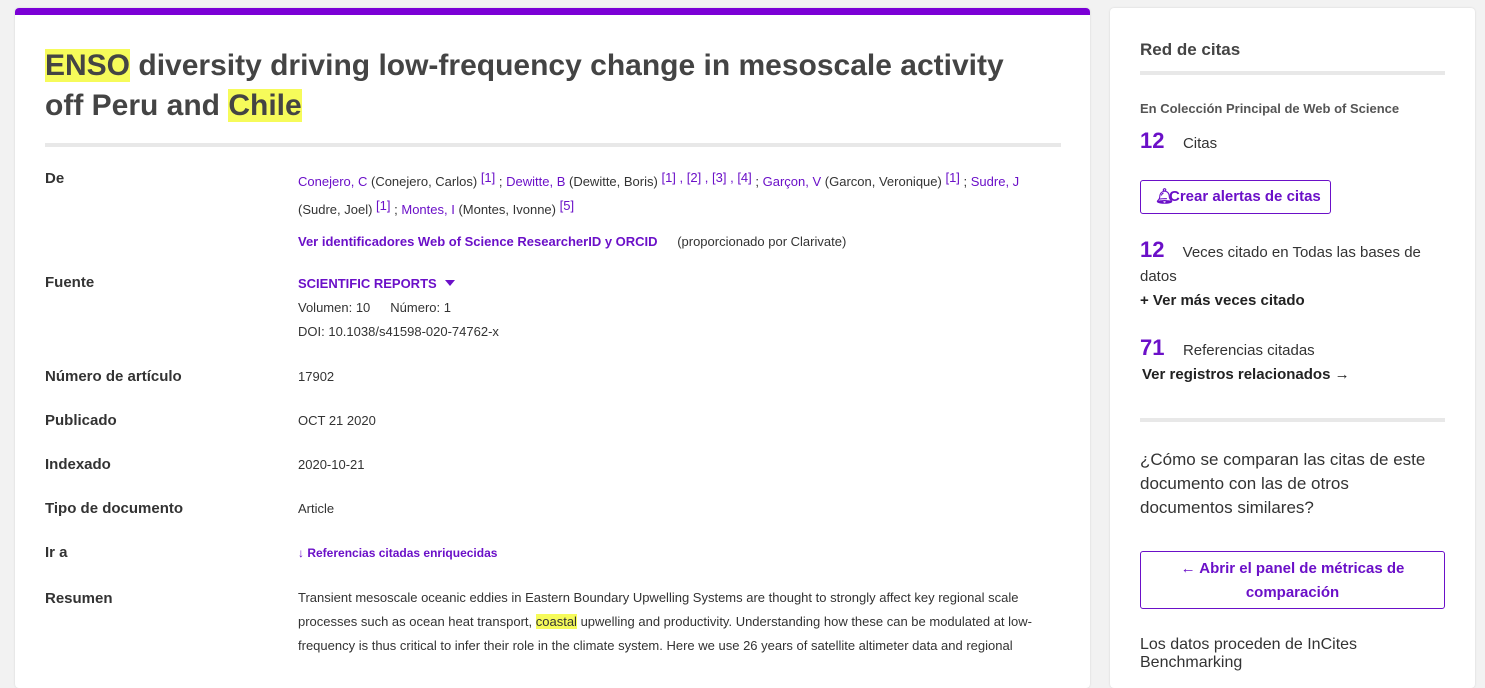 This screenshot has width=1485, height=688. What do you see at coordinates (762, 241) in the screenshot?
I see `provided-by-text: (proporcionado por Clarivate)` at bounding box center [762, 241].